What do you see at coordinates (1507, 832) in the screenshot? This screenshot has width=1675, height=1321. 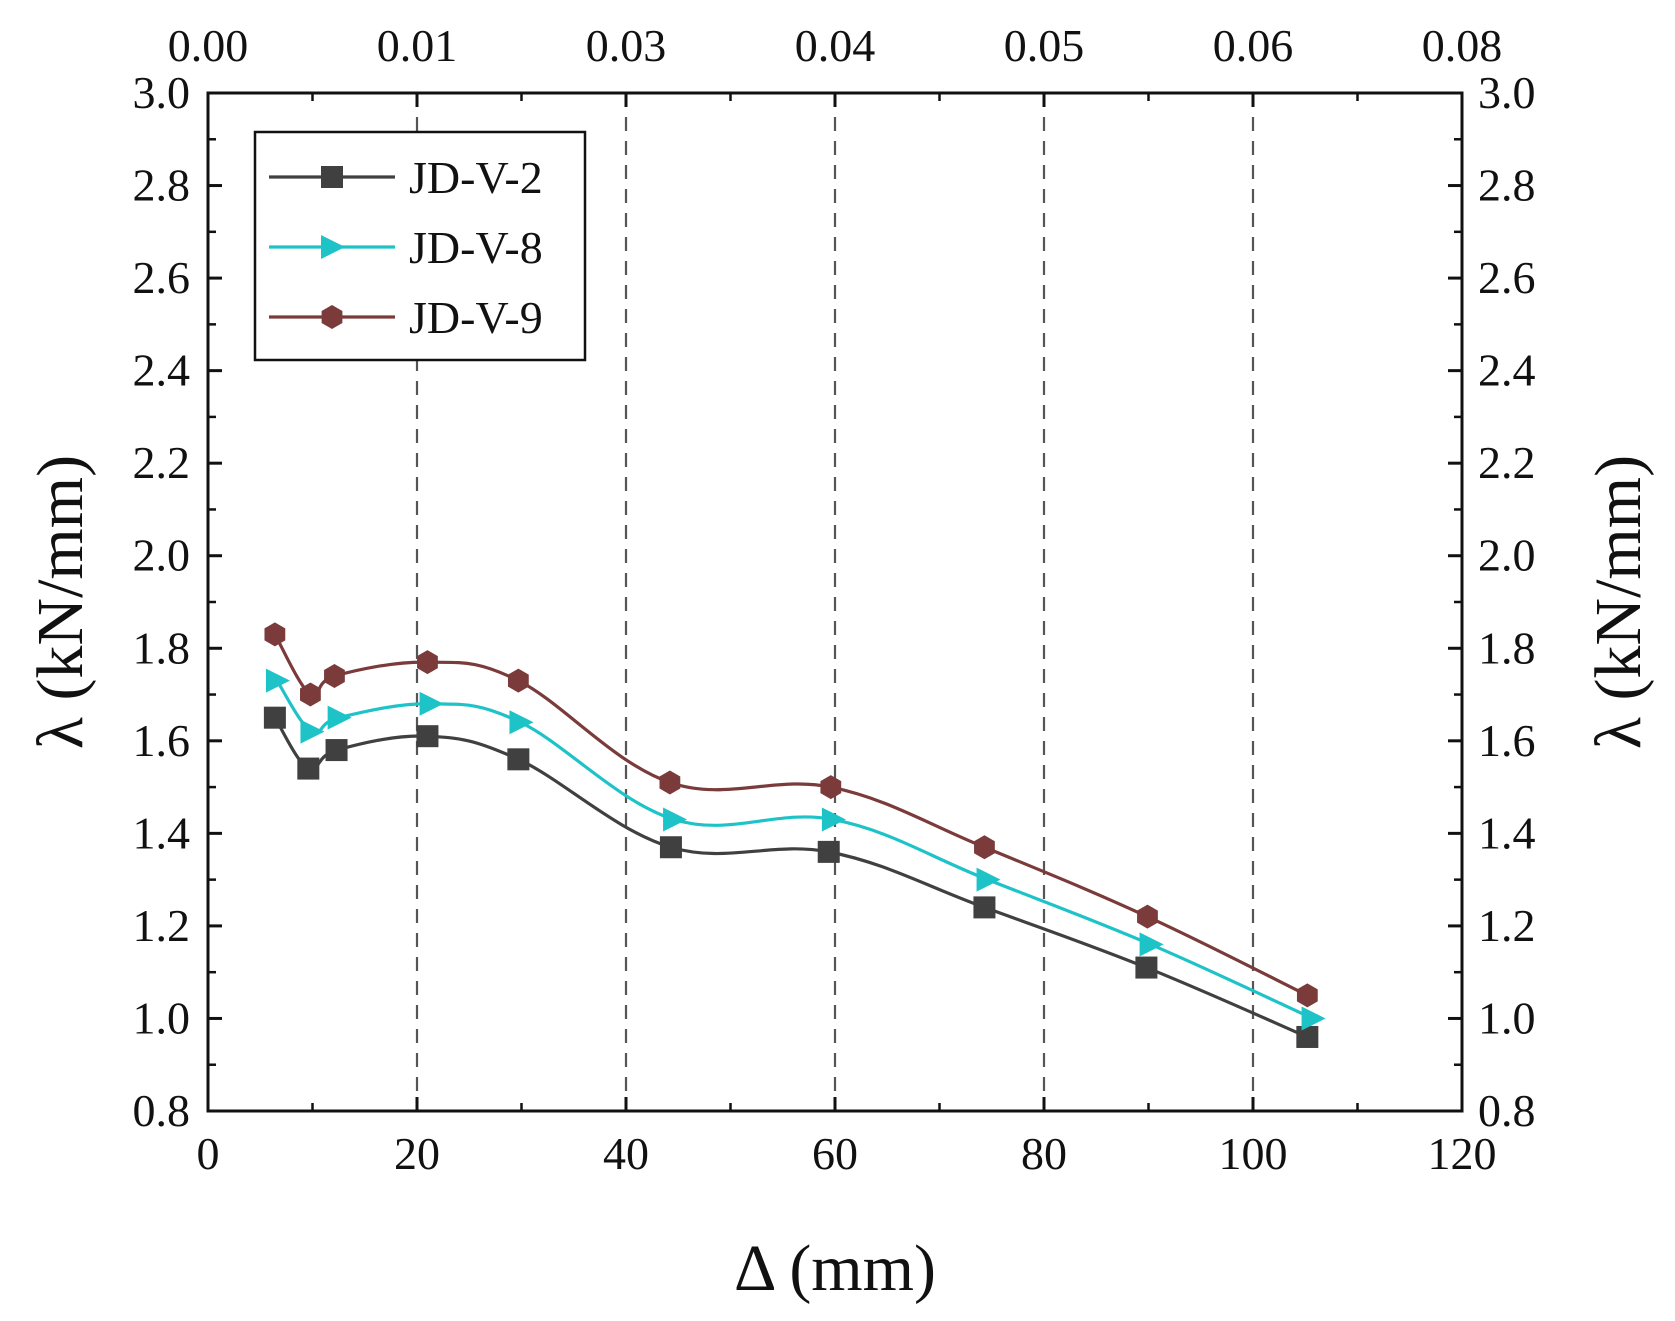 I see `y-tick-label-right: 1.4` at bounding box center [1507, 832].